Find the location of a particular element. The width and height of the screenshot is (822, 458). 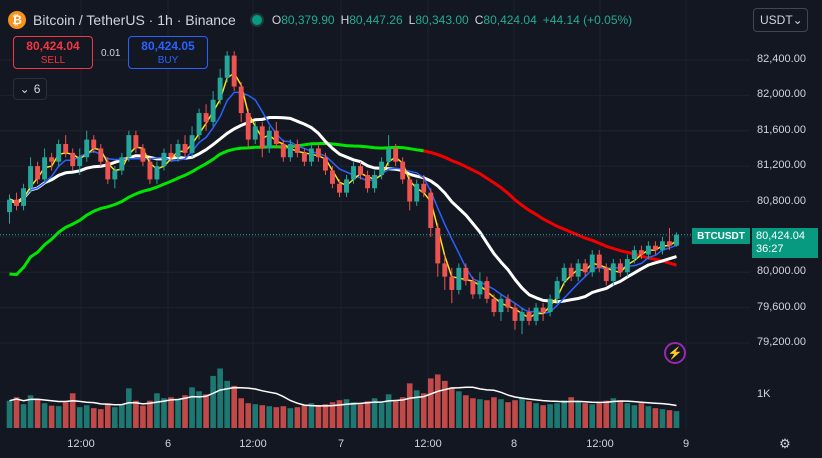

spread-value: 0.01 is located at coordinates (111, 53).